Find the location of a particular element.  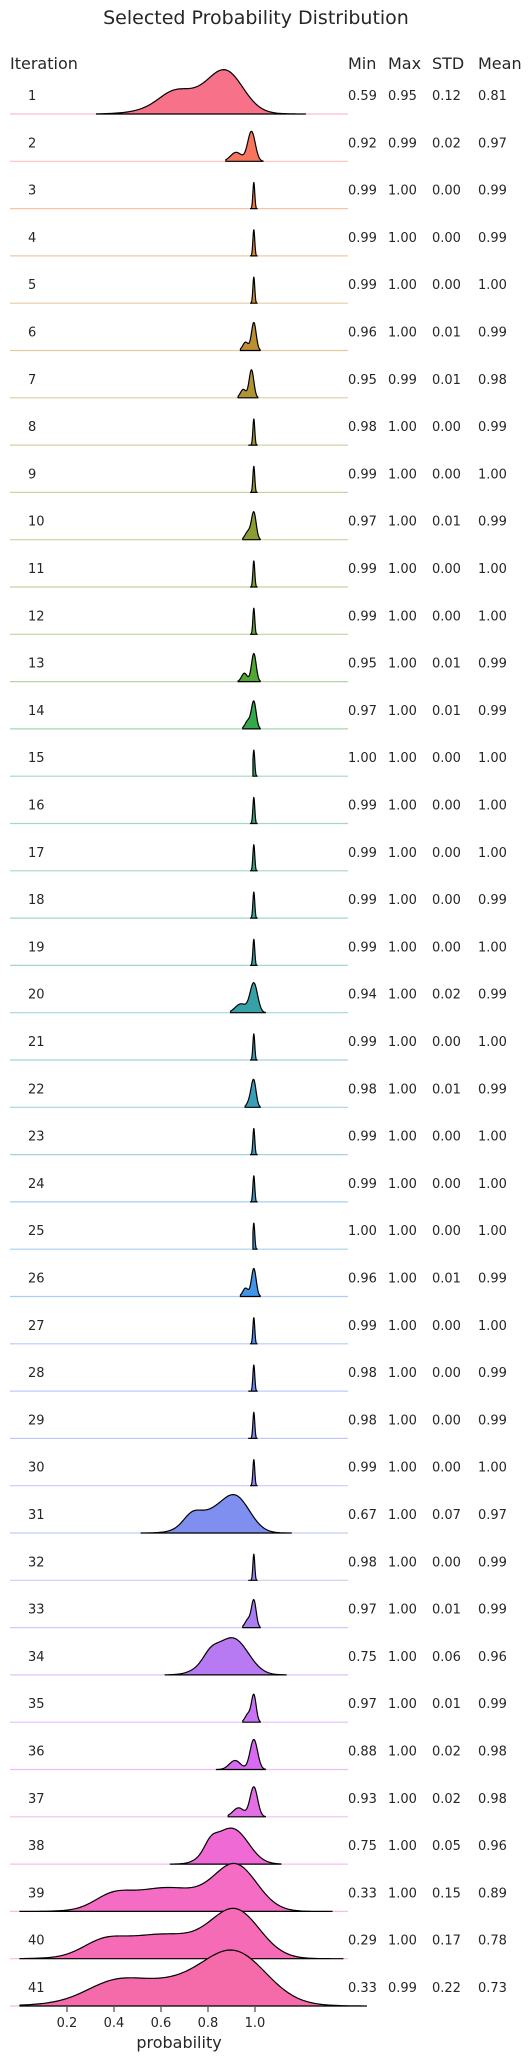

iteration-label: 27 is located at coordinates (36, 1326).